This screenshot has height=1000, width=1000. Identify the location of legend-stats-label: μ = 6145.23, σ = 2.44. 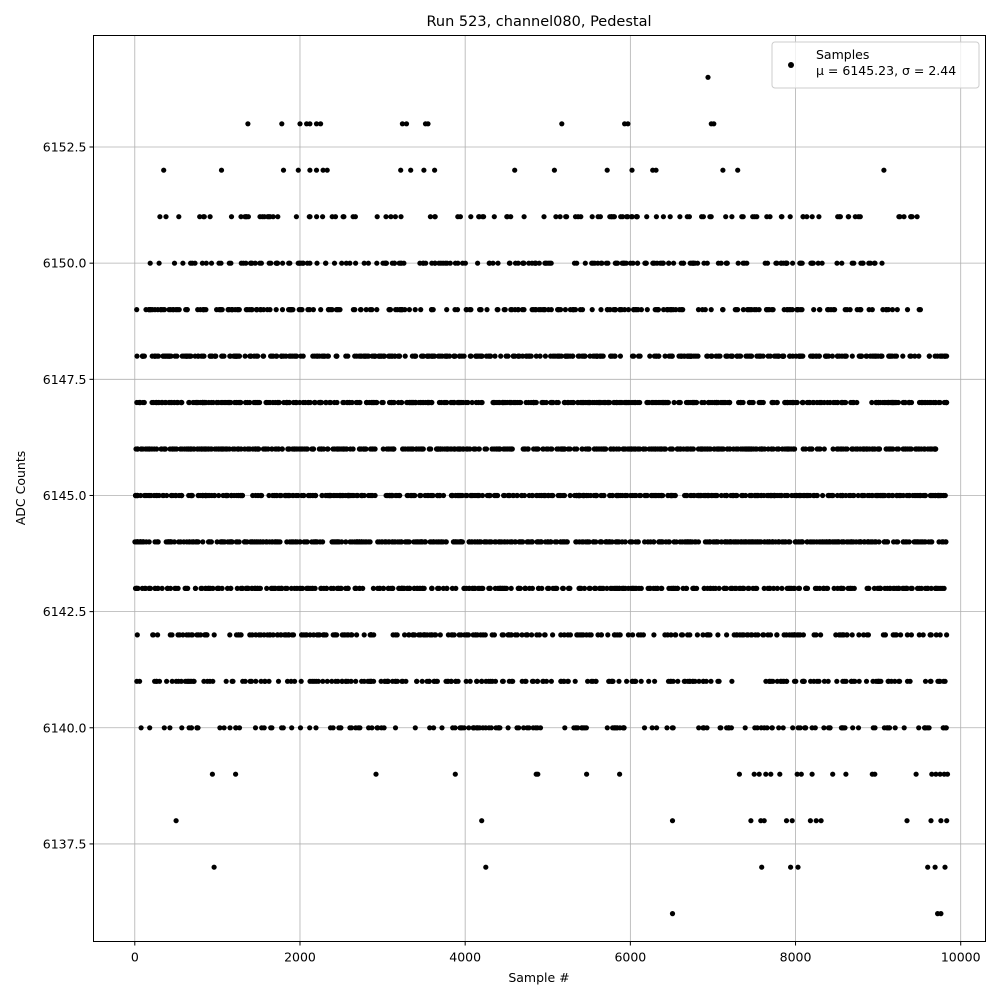
(886, 70).